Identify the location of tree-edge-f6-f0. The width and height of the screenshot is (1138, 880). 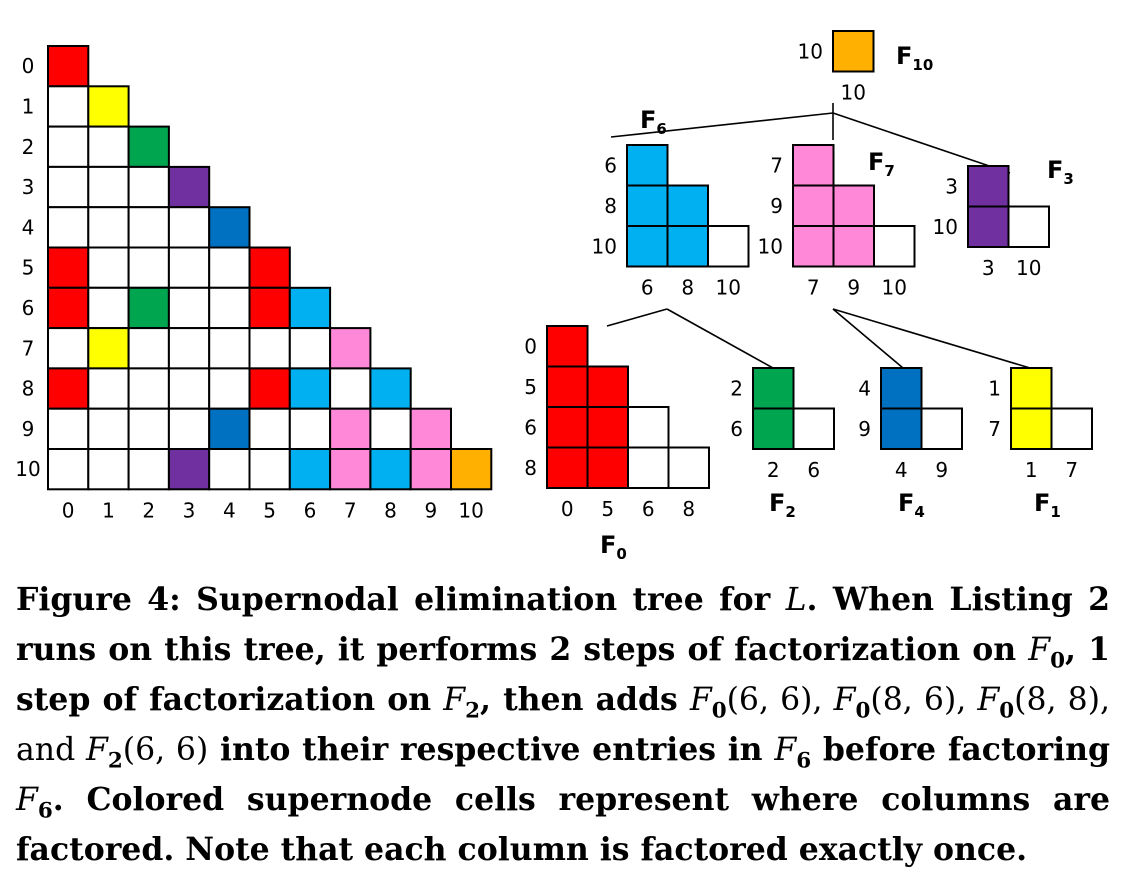
(637, 317).